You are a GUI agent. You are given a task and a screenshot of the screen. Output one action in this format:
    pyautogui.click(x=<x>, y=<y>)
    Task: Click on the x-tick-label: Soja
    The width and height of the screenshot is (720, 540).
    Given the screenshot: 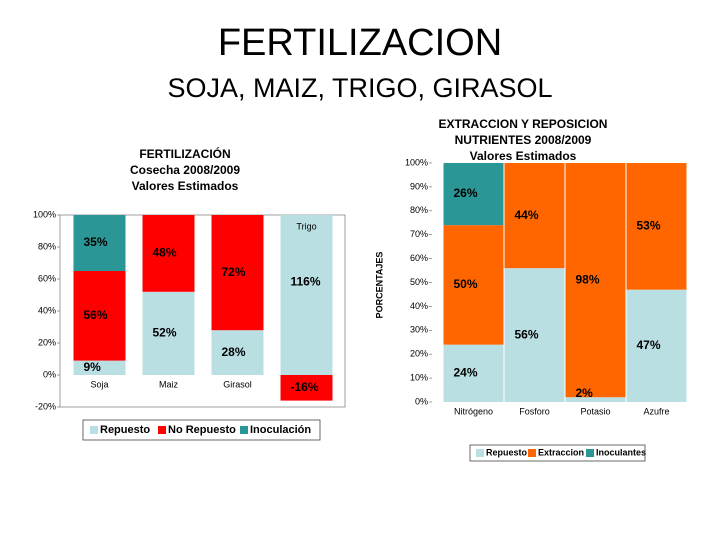 What is the action you would take?
    pyautogui.click(x=99, y=384)
    